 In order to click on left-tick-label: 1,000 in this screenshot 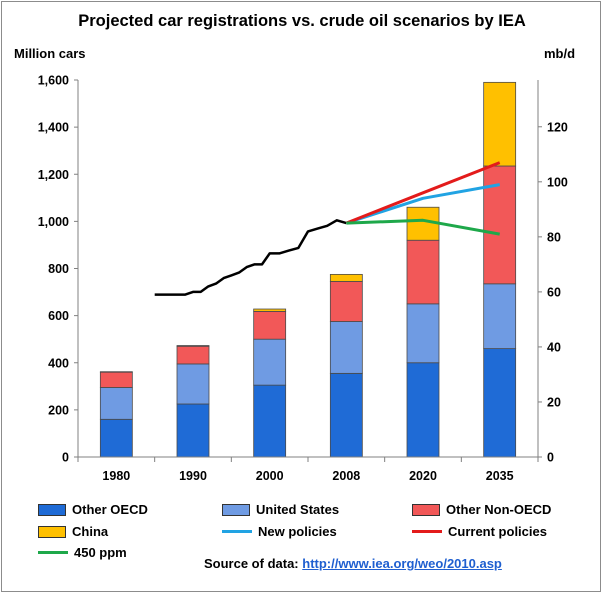, I will do `click(53, 222)`.